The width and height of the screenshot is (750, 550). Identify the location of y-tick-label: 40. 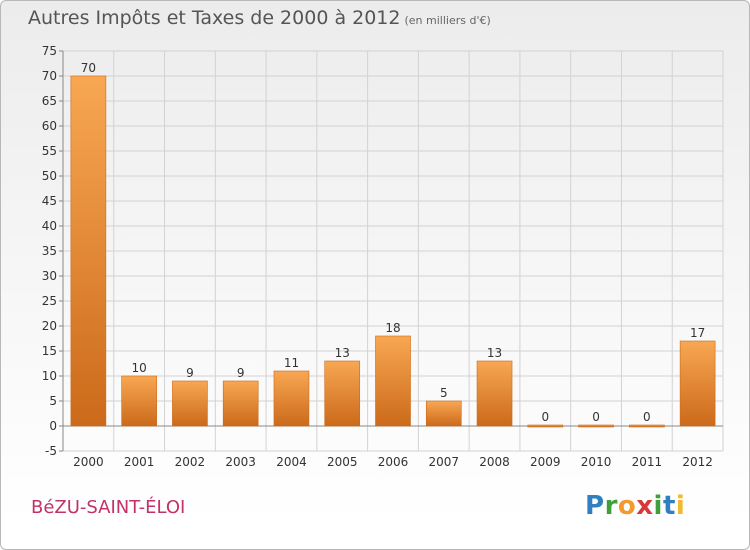
(49, 226).